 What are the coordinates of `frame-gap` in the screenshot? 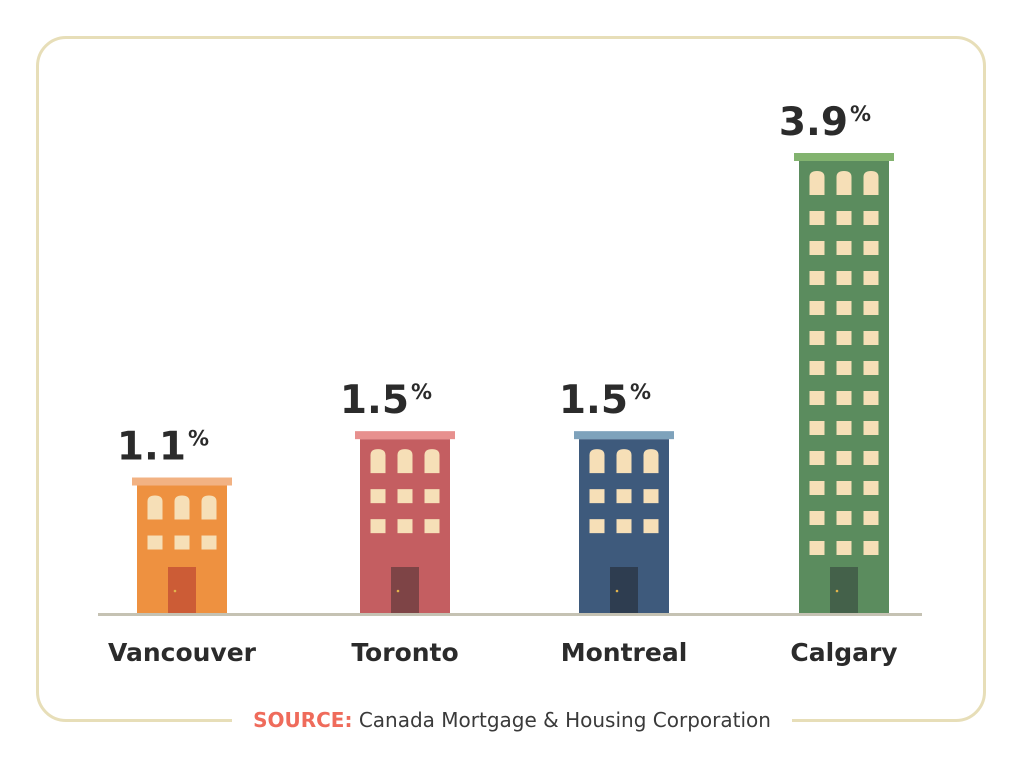 It's located at (512, 725).